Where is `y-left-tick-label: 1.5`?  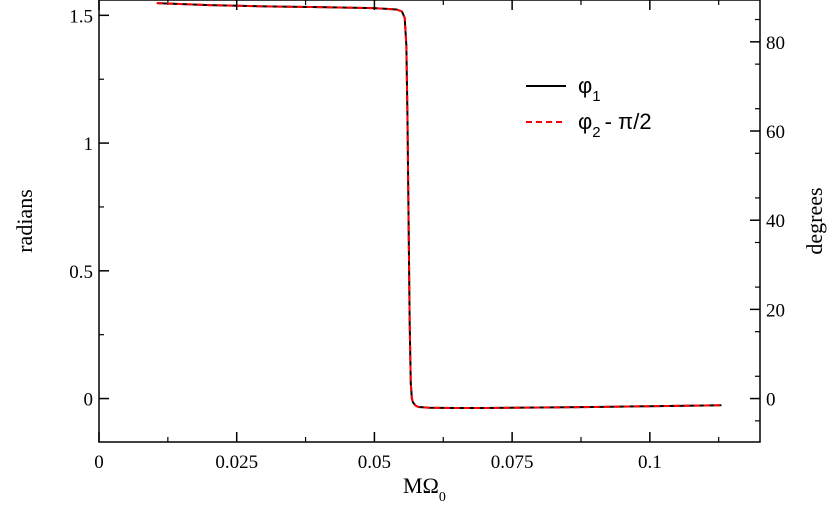 y-left-tick-label: 1.5 is located at coordinates (81, 16).